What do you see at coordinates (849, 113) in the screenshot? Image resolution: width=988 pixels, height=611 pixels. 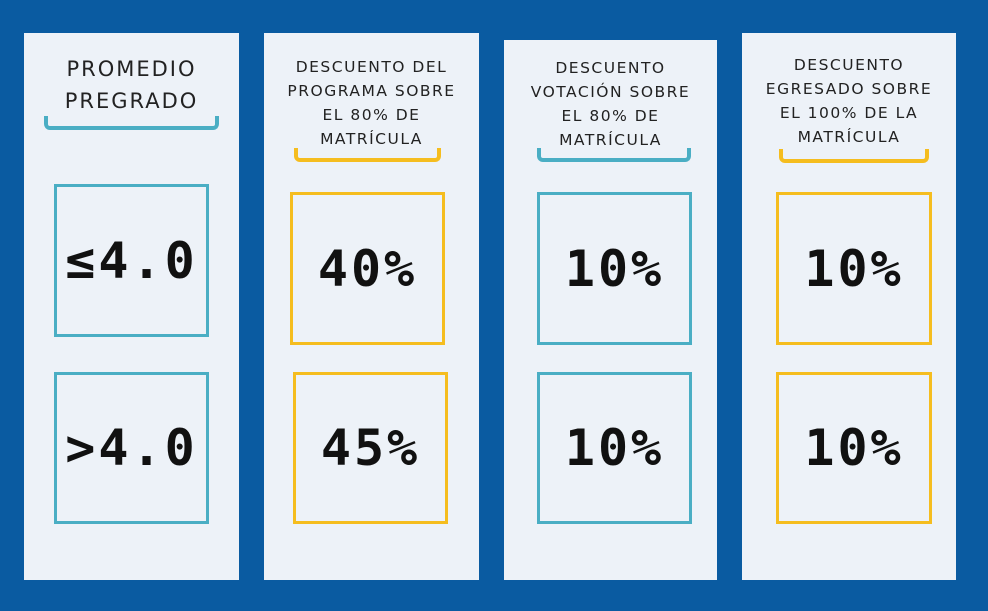 I see `header-line: EL 100% DE LA` at bounding box center [849, 113].